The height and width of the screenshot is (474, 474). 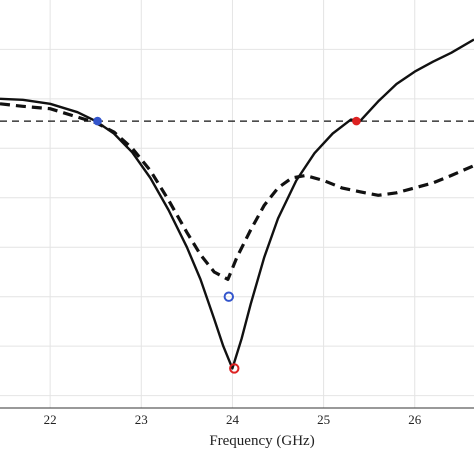 I want to click on x-tick-label-2: 24, so click(x=233, y=419).